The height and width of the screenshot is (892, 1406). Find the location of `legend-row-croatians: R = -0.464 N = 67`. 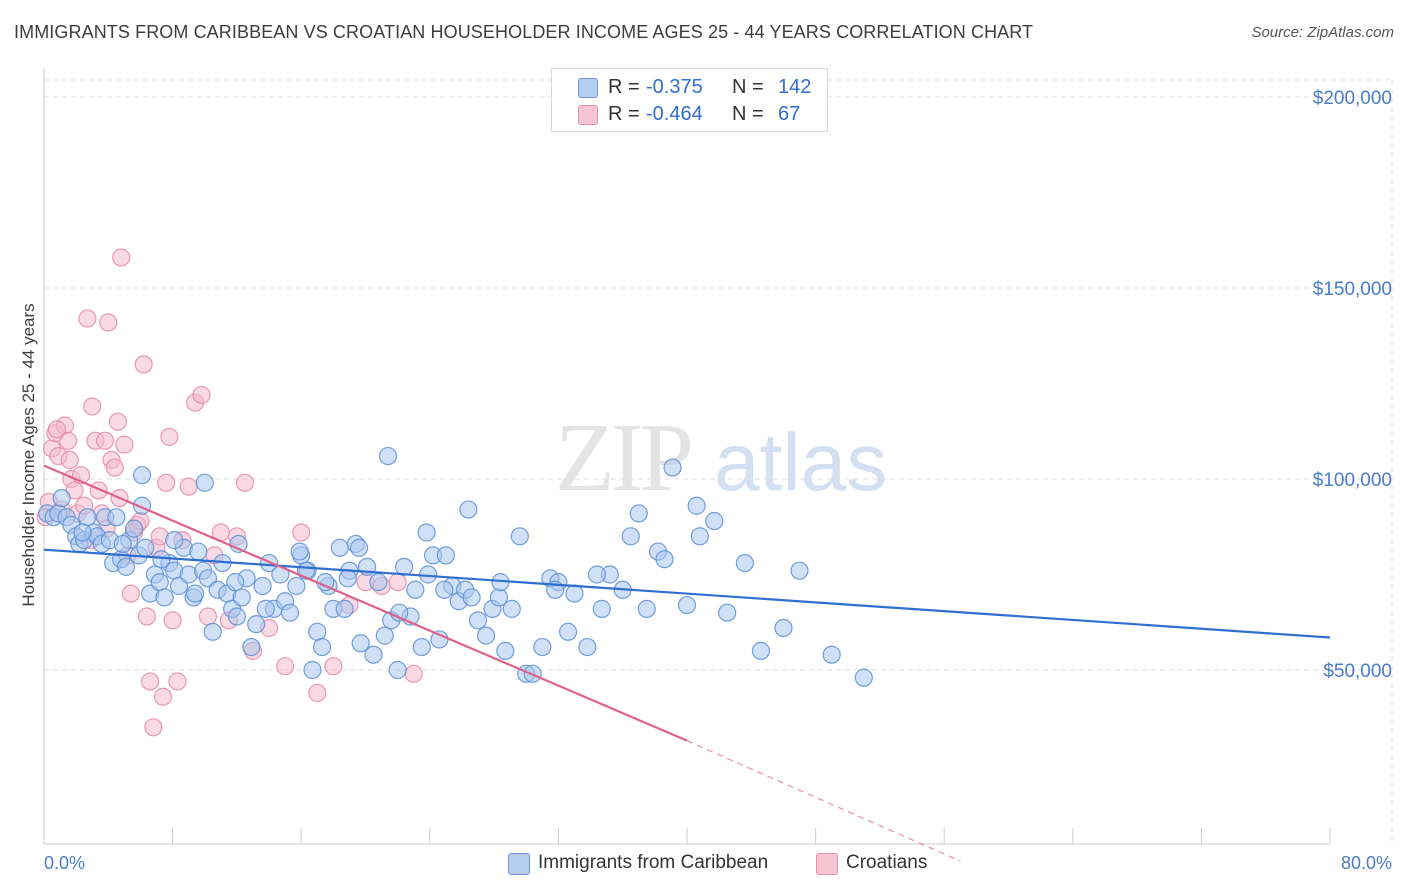

legend-row-croatians: R = -0.464 N = 67 is located at coordinates (689, 114).